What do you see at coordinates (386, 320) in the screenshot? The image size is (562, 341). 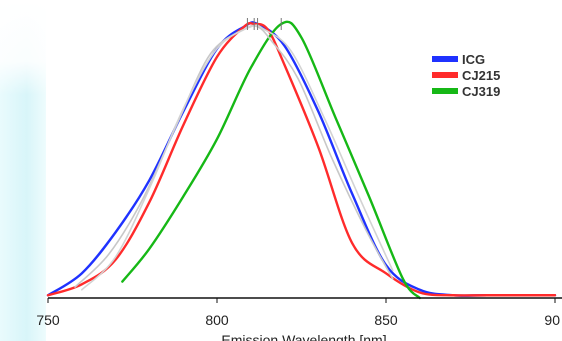 I see `x-tick-label-850: 850` at bounding box center [386, 320].